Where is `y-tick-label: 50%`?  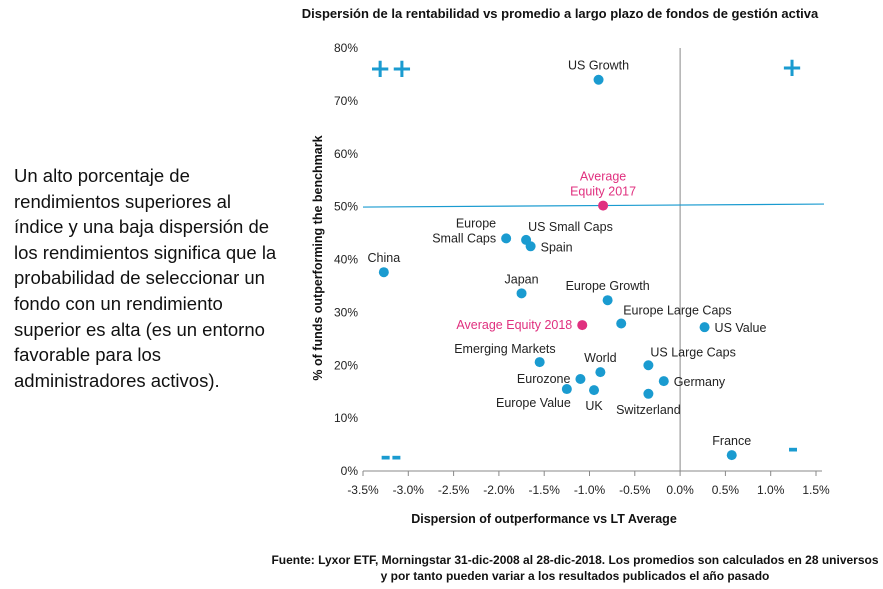 y-tick-label: 50% is located at coordinates (346, 207).